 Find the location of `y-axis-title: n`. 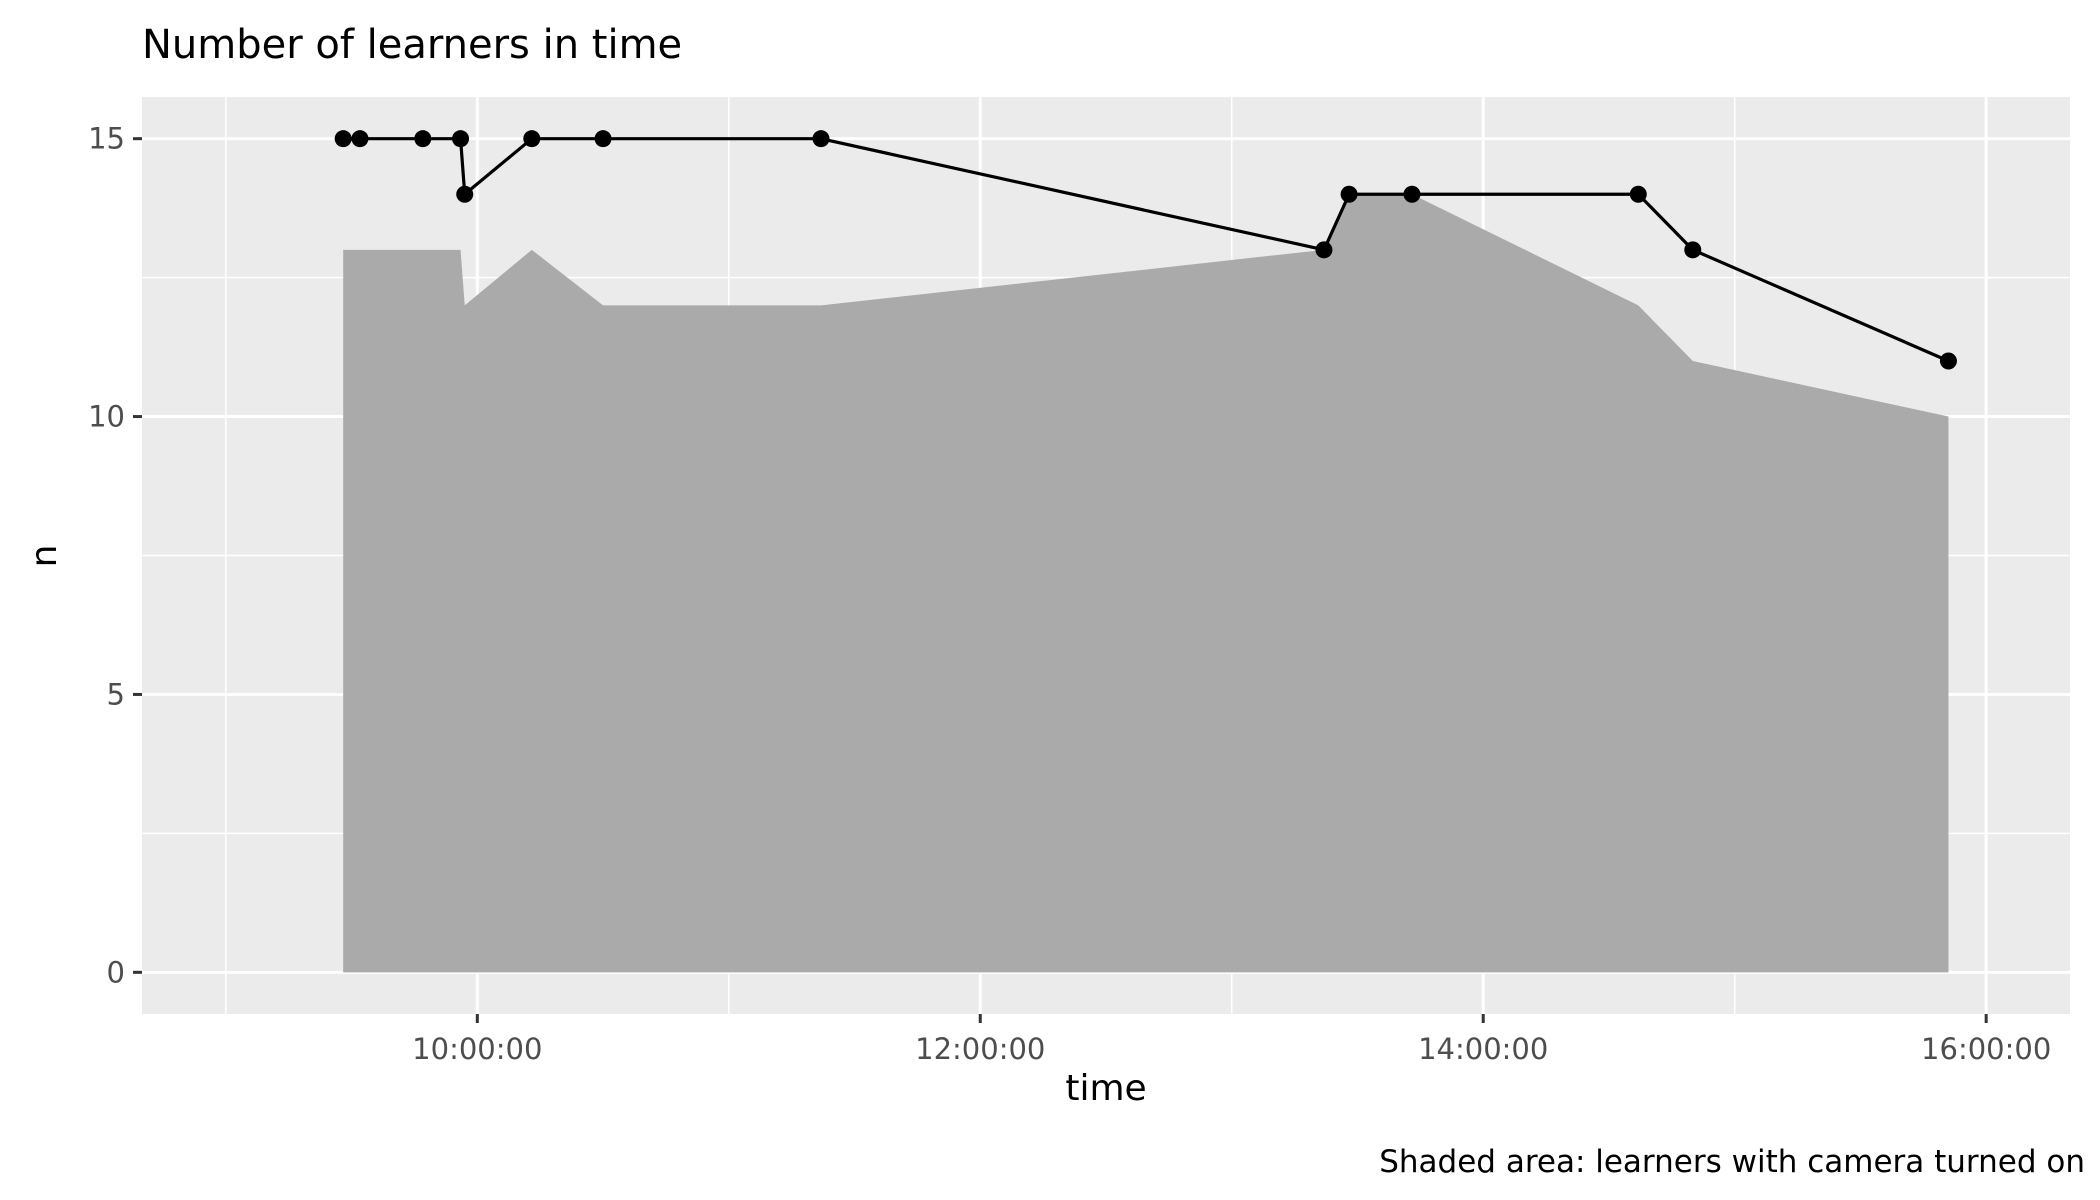

y-axis-title: n is located at coordinates (44, 556).